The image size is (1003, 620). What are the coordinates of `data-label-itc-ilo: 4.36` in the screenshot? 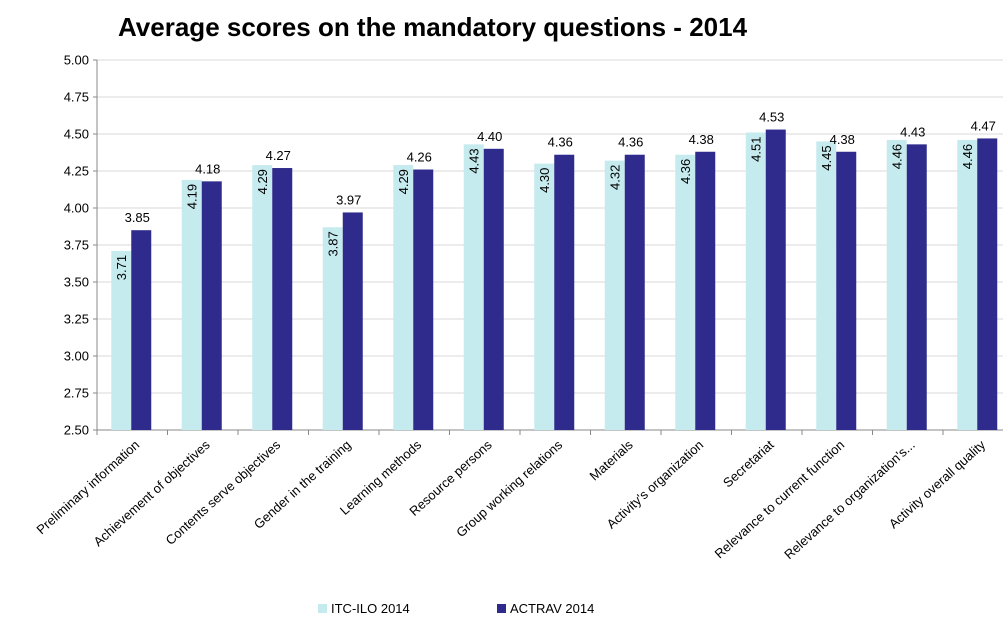 It's located at (685, 171).